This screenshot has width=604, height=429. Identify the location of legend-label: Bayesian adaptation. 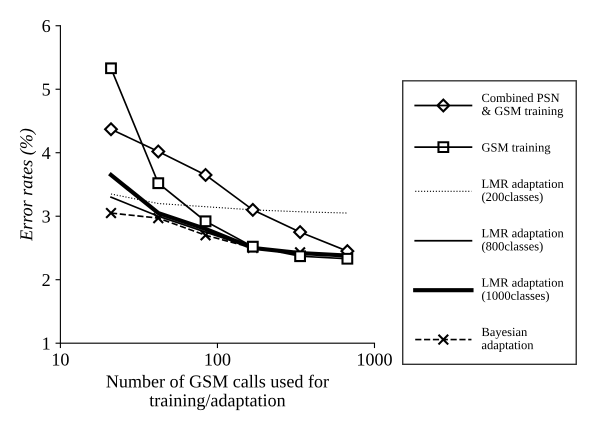
(508, 340).